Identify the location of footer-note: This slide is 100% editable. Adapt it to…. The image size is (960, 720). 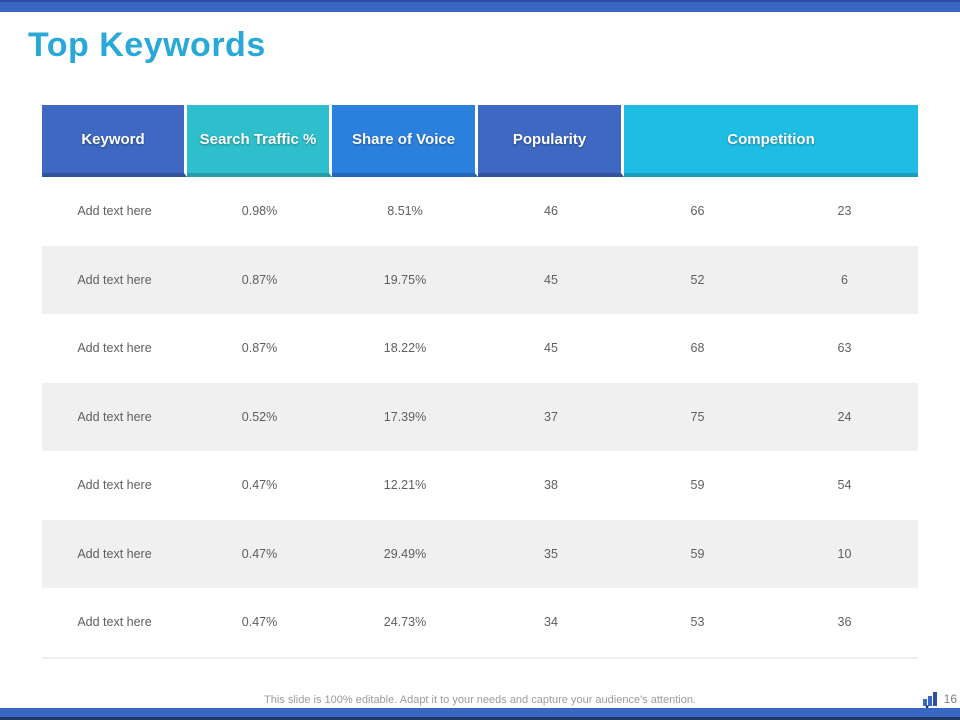
(480, 700).